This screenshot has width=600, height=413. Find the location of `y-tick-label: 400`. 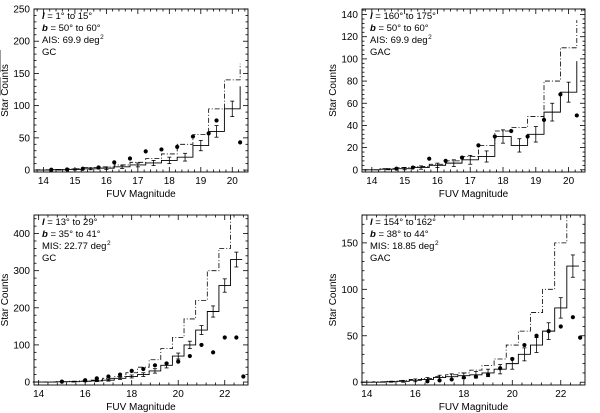

y-tick-label: 400 is located at coordinates (21, 234).